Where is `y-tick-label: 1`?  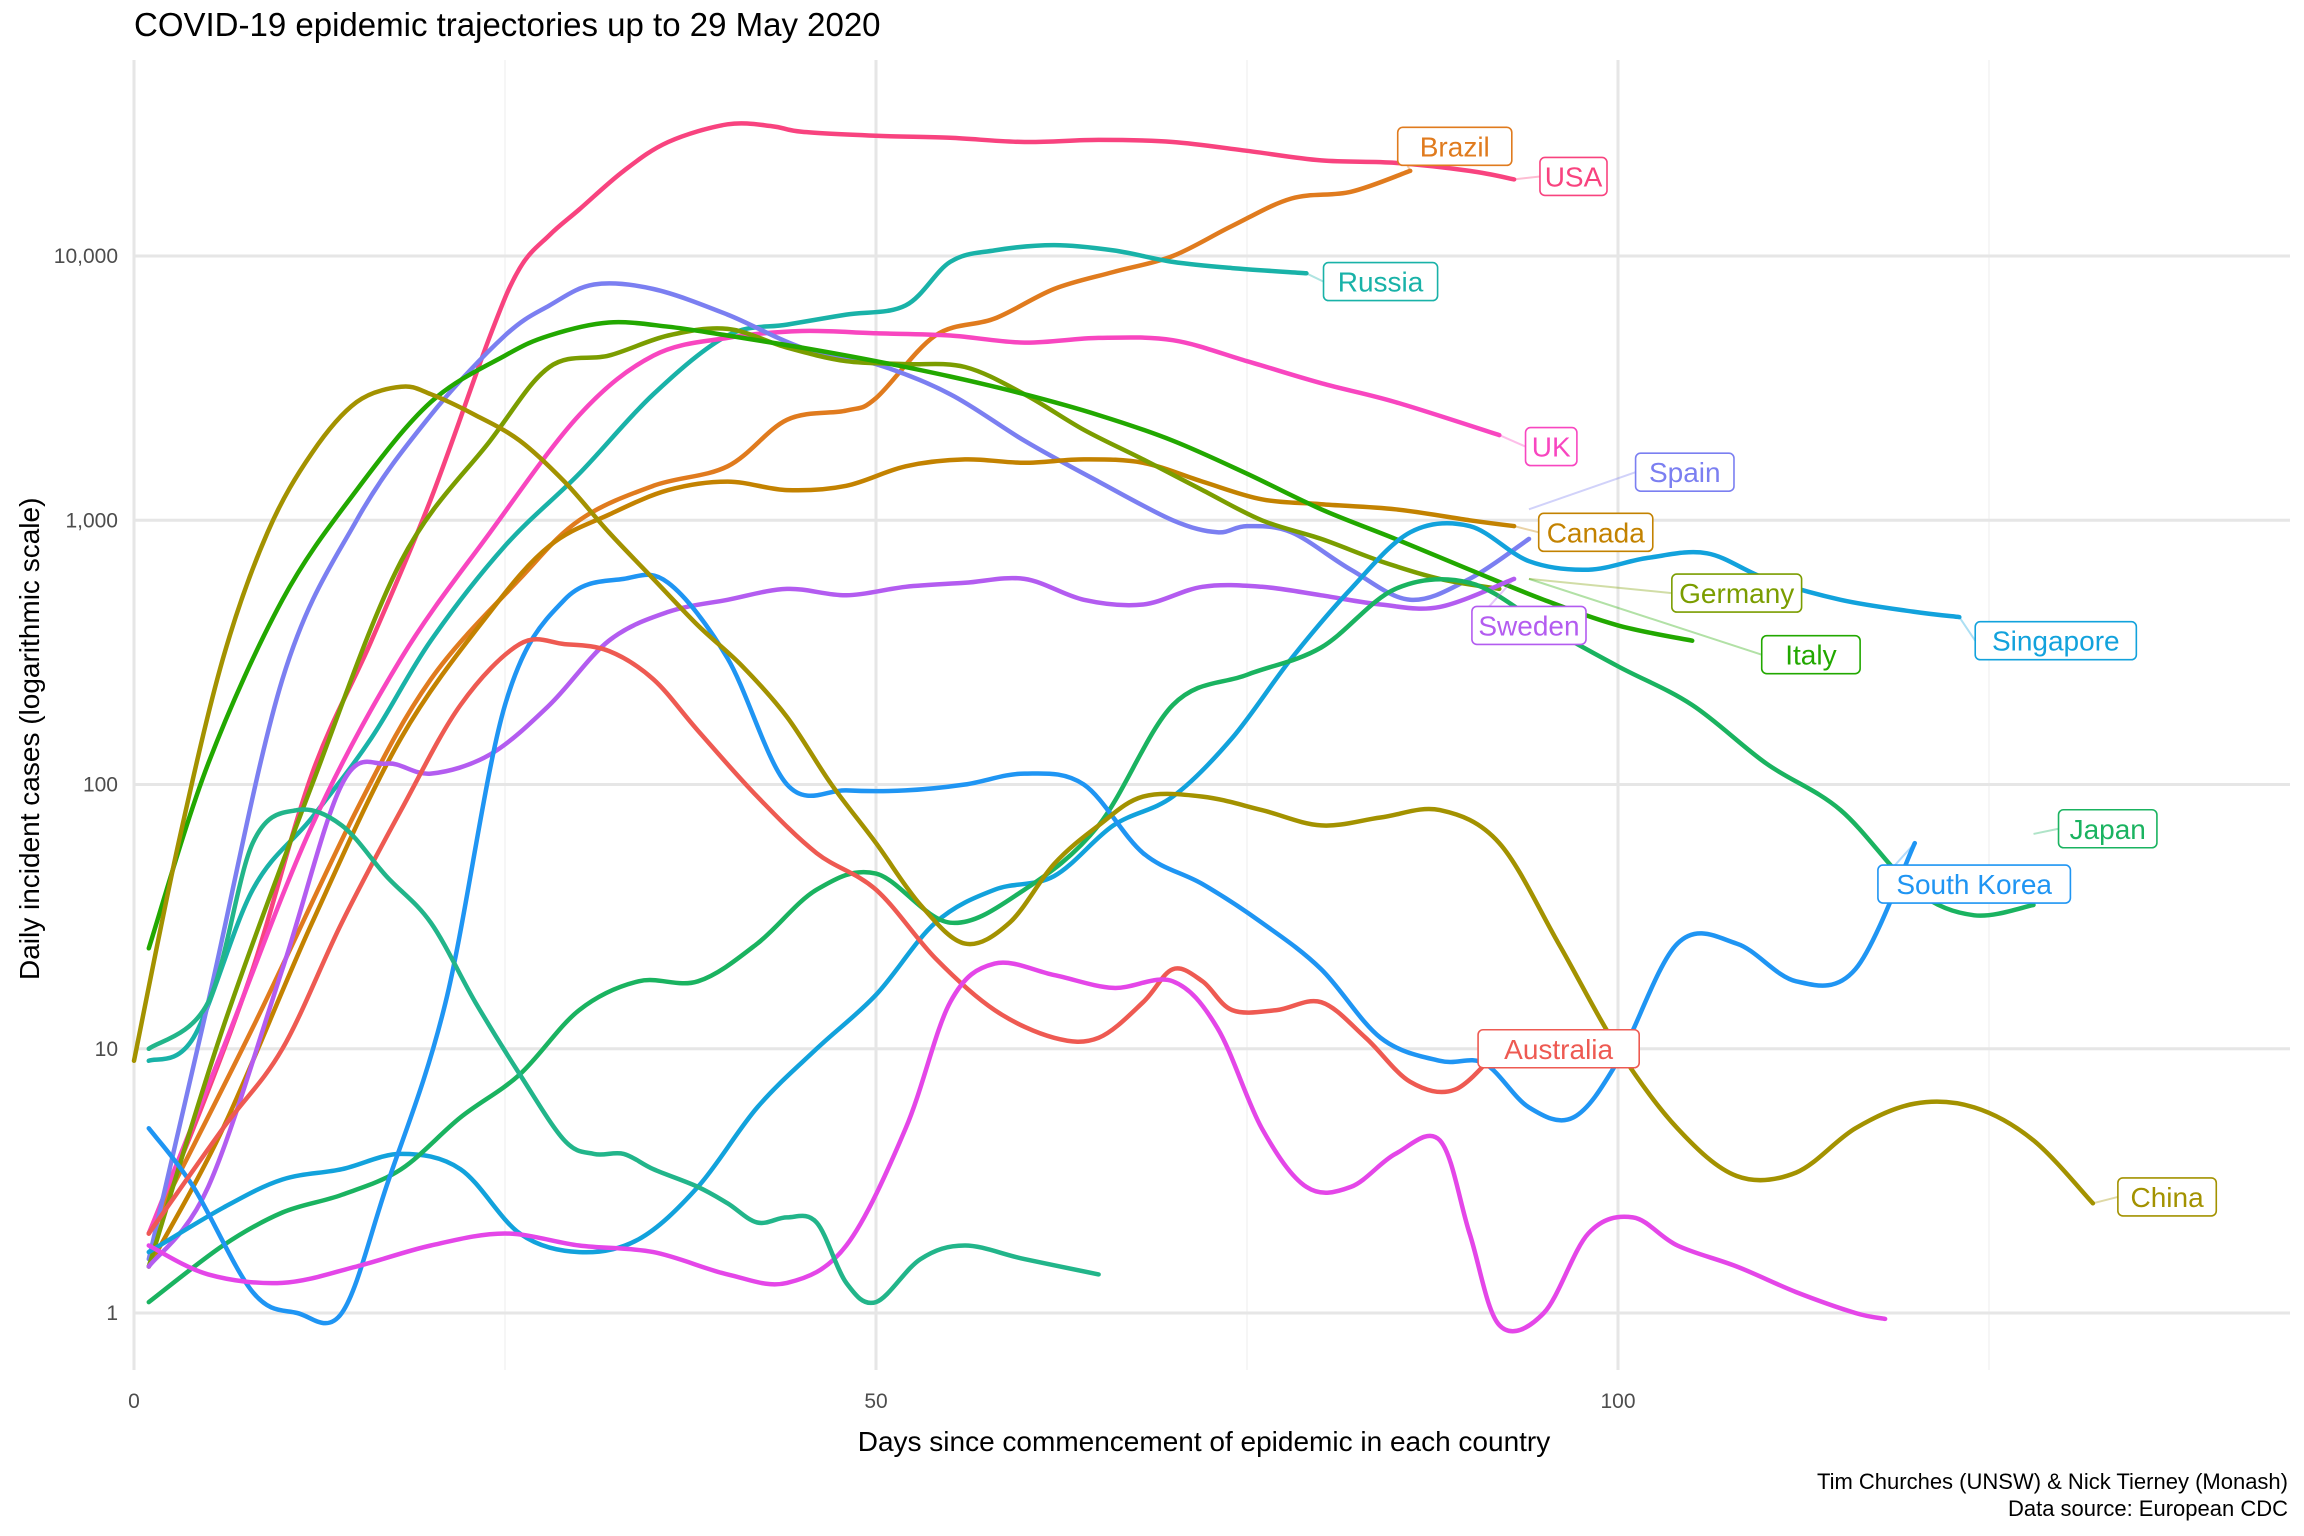
y-tick-label: 1 is located at coordinates (112, 1313).